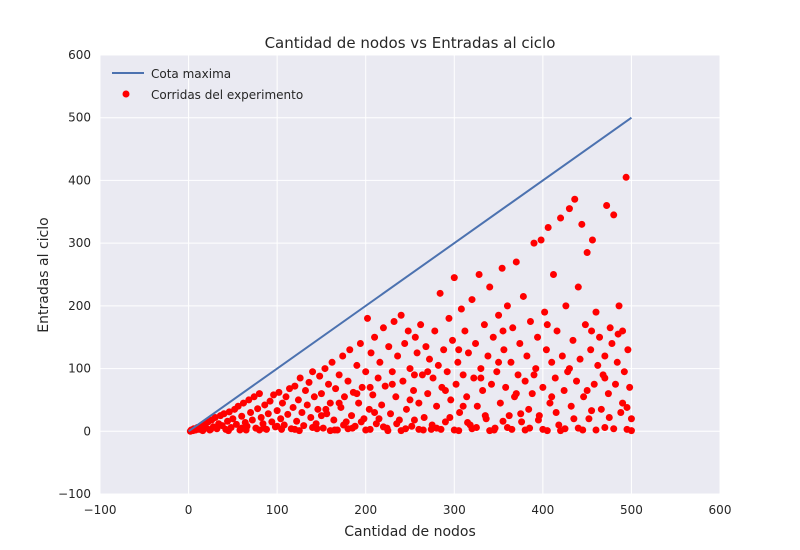  What do you see at coordinates (408, 510) in the screenshot?
I see `x-tick-labels: −100 0 100 200 300 400 500 600` at bounding box center [408, 510].